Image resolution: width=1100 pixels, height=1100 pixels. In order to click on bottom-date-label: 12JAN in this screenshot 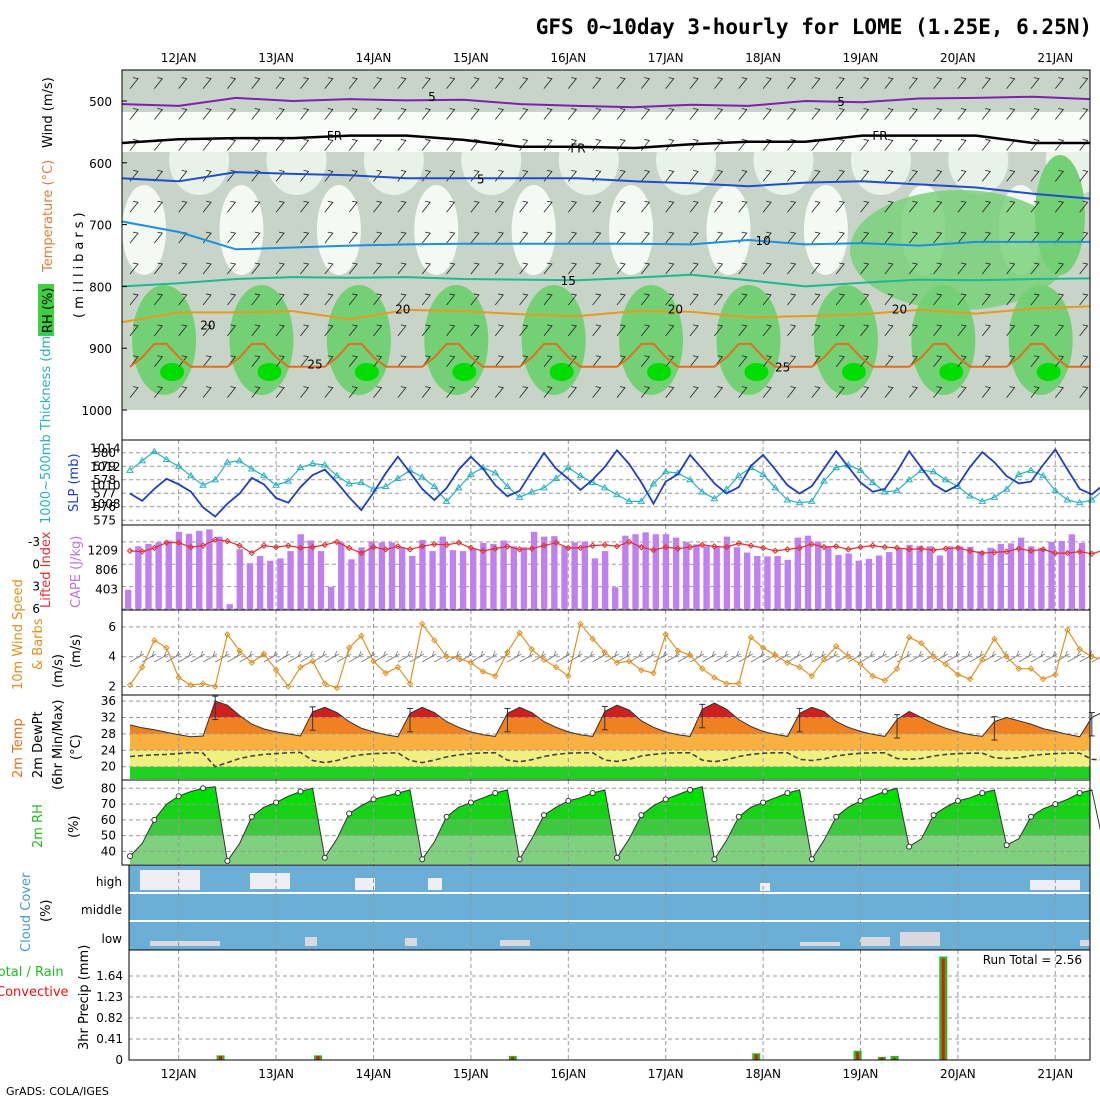, I will do `click(179, 1074)`.